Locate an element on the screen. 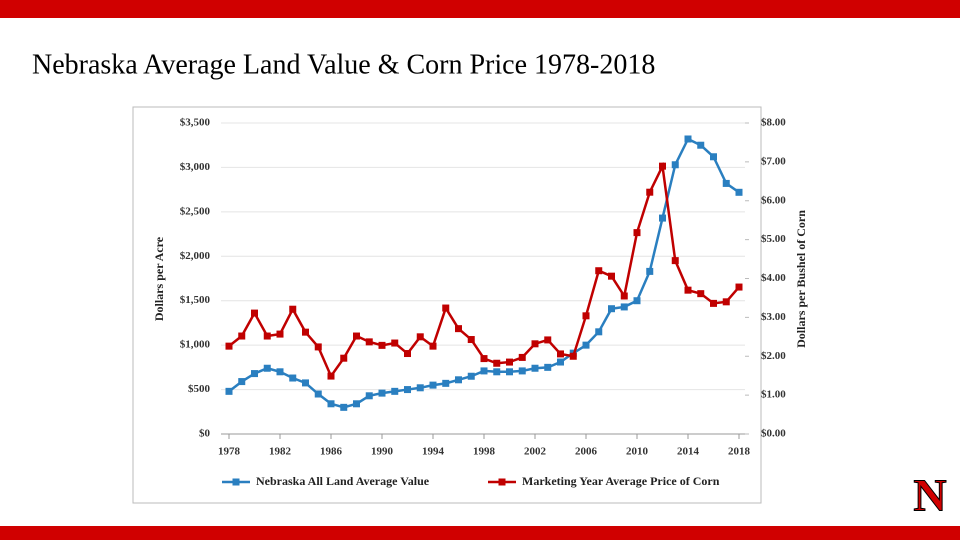 This screenshot has height=545, width=960. x-tick-label: 1986 is located at coordinates (331, 452).